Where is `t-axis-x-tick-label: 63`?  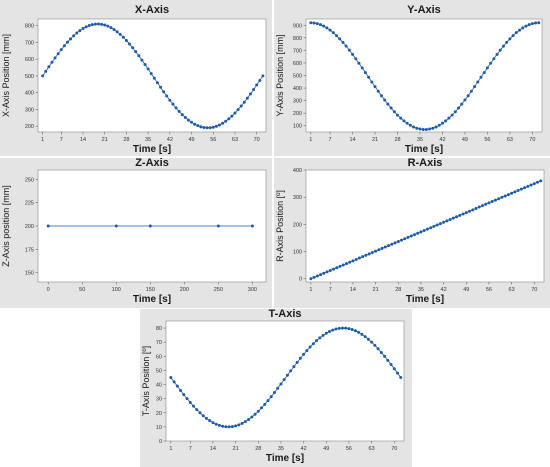 t-axis-x-tick-label: 63 is located at coordinates (372, 449).